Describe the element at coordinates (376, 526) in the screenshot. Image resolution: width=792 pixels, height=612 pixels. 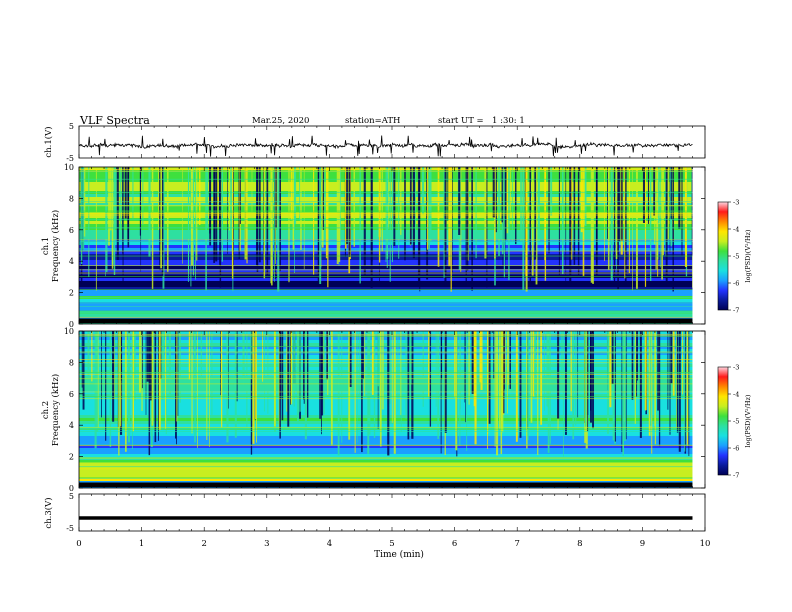
I see `ch3-waveform-panel: 5 -5 ch.3(V) 0 1 2 3 4 5 6 7 8 9 10 Time (min)` at that location.